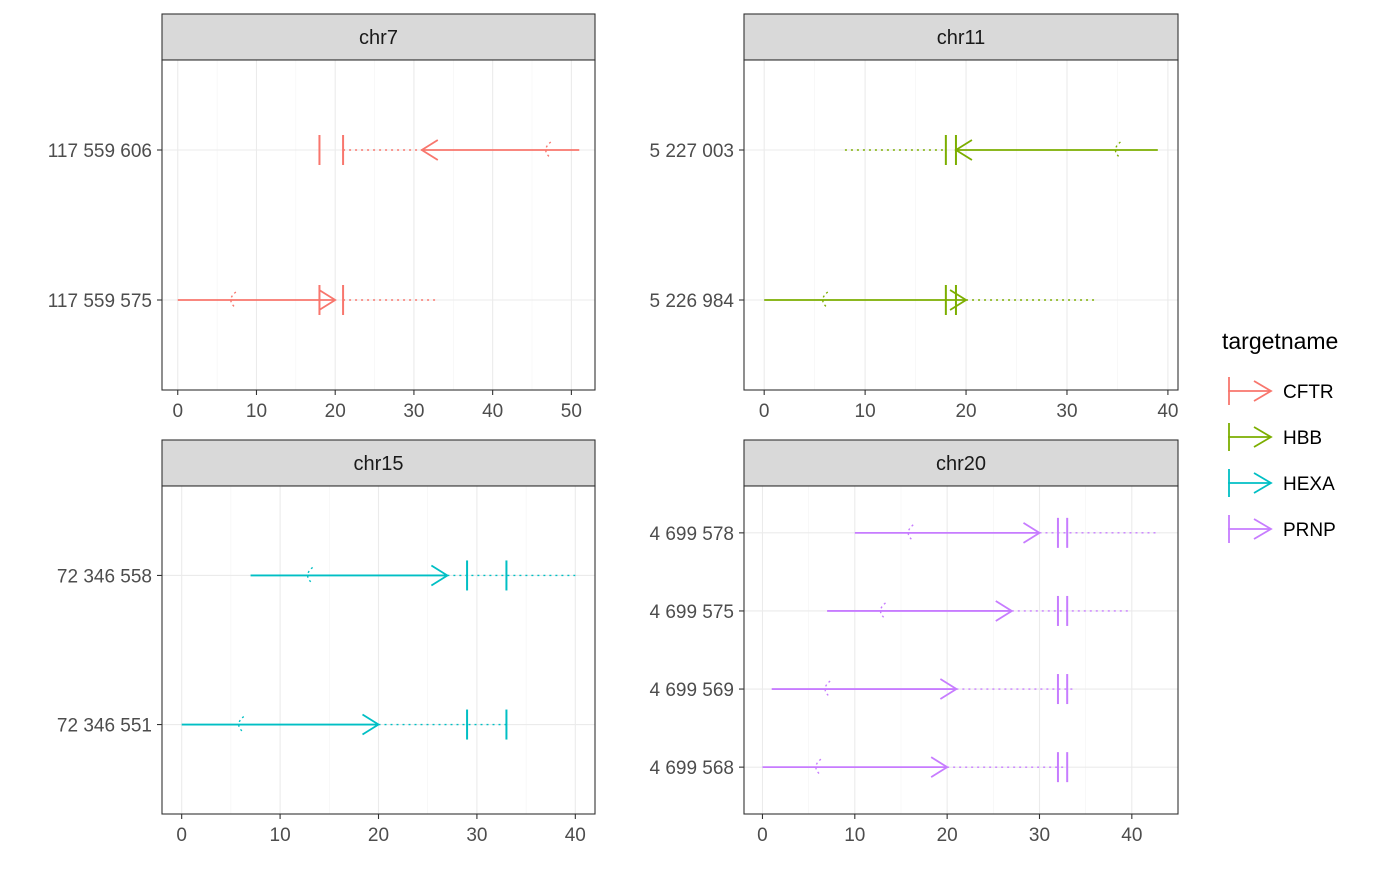 This screenshot has width=1400, height=871. What do you see at coordinates (104, 726) in the screenshot?
I see `y-tick-label: 72 346 551` at bounding box center [104, 726].